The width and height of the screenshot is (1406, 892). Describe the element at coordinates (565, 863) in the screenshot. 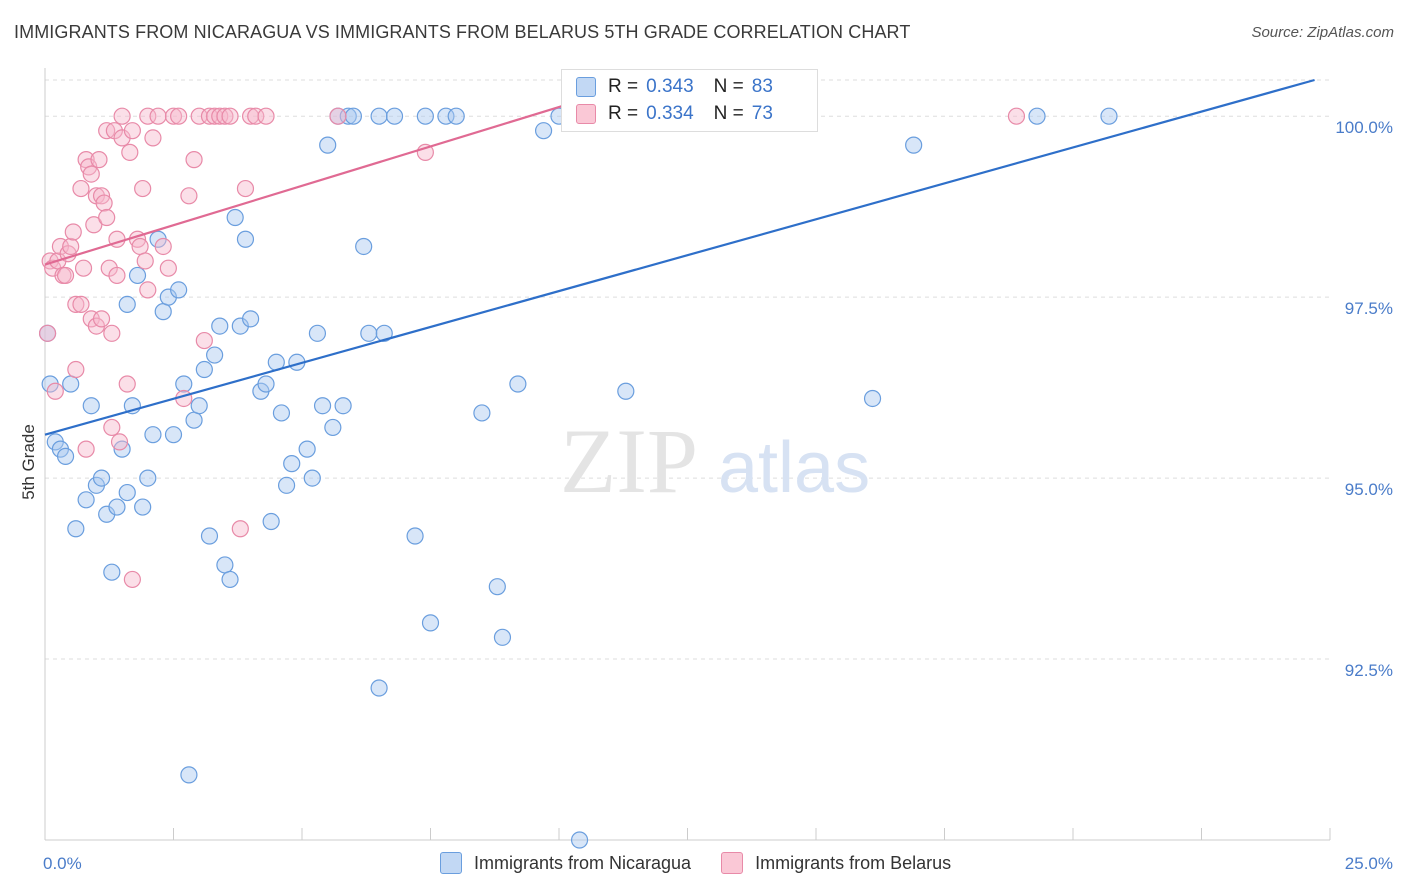

I see `legend-item-nicaragua: Immigrants from Nicaragua` at that location.